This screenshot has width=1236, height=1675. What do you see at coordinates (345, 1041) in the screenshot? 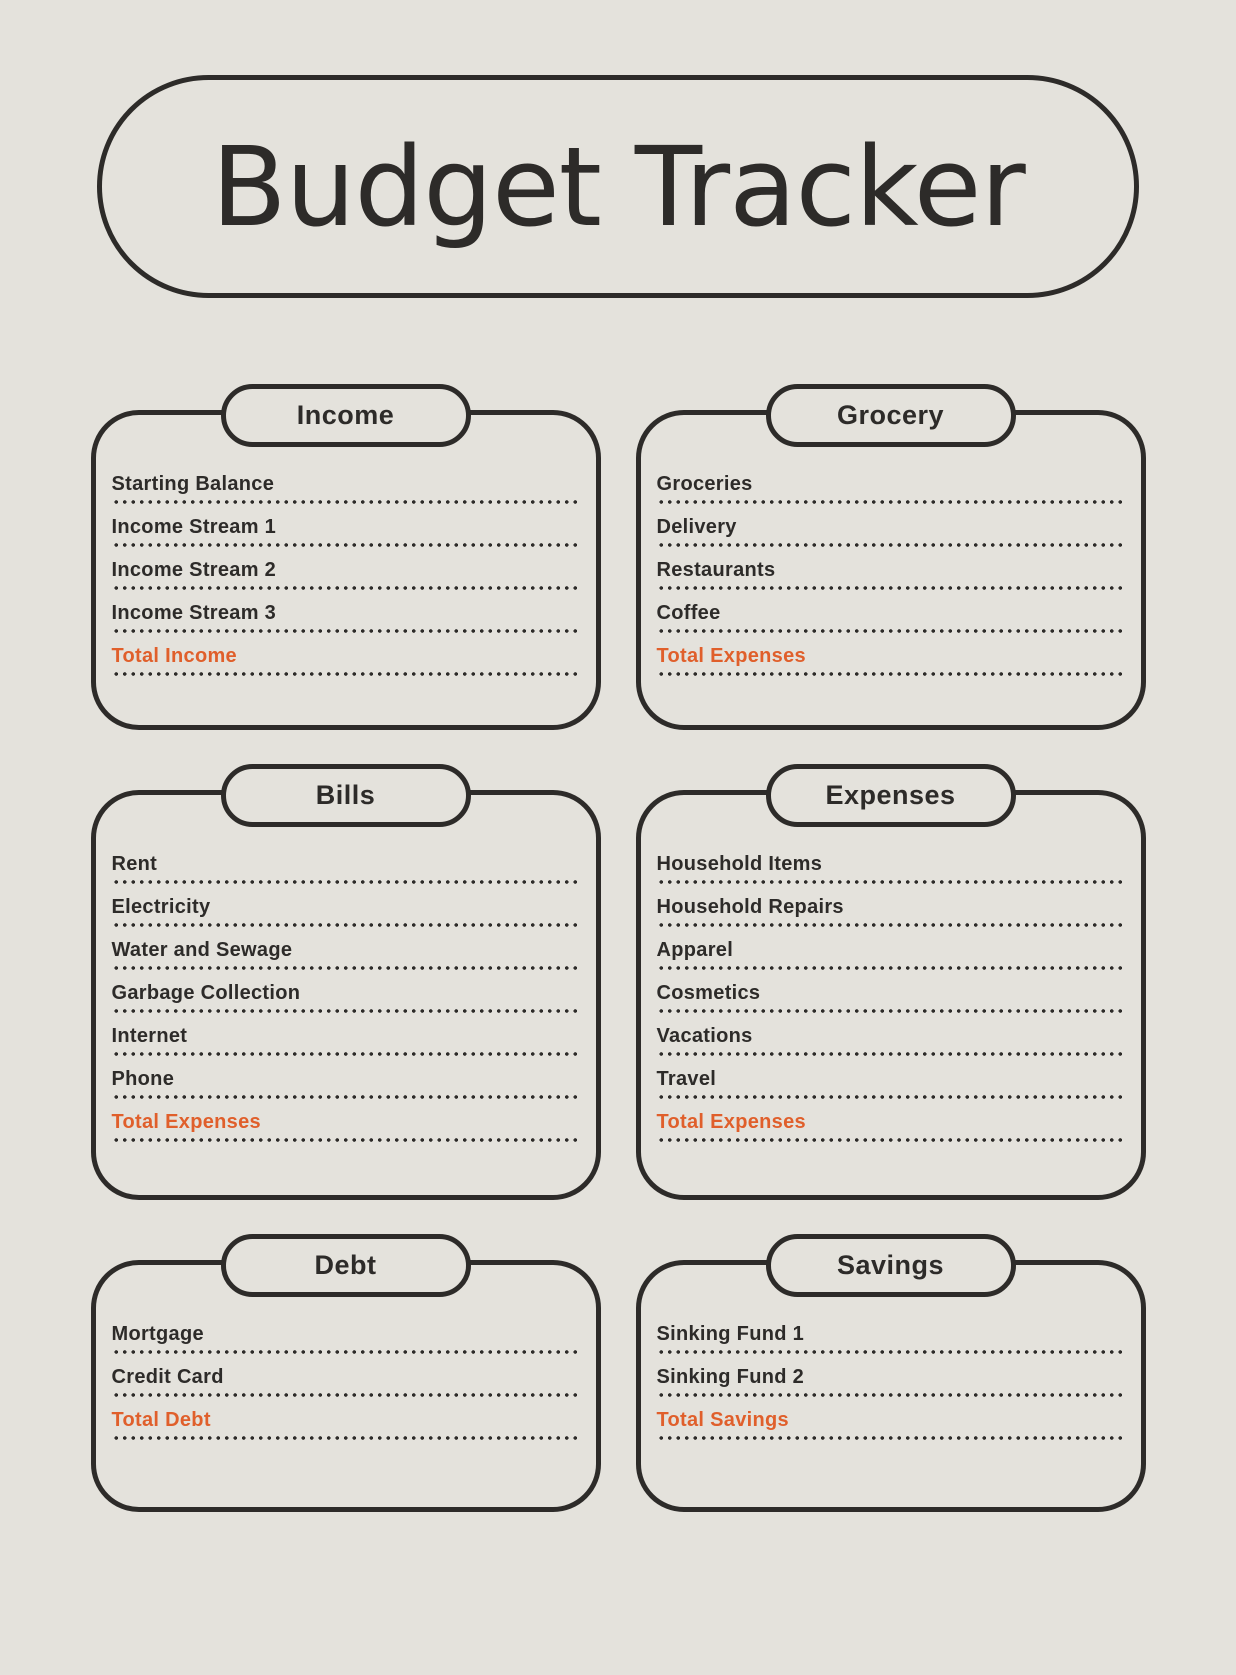
I see `line-item: Internet` at bounding box center [345, 1041].